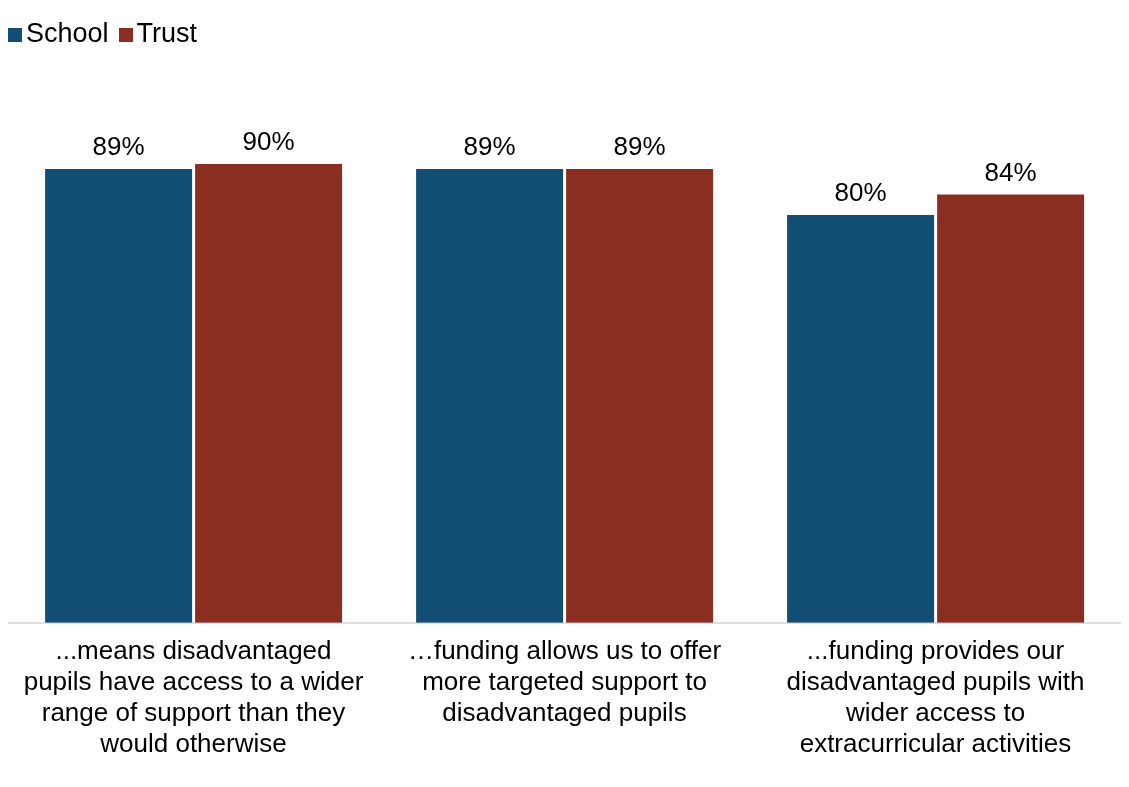 The width and height of the screenshot is (1129, 787). I want to click on x-tick-label: ...funding provides our disadvantaged pupils with wider access to extracurricular activities, so click(935, 697).